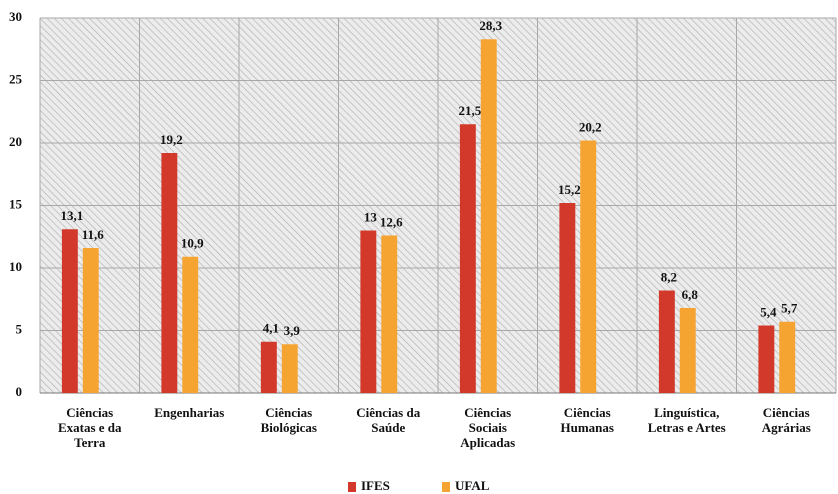  What do you see at coordinates (488, 427) in the screenshot?
I see `x-tick-label: Ciências Sociais Aplicadas` at bounding box center [488, 427].